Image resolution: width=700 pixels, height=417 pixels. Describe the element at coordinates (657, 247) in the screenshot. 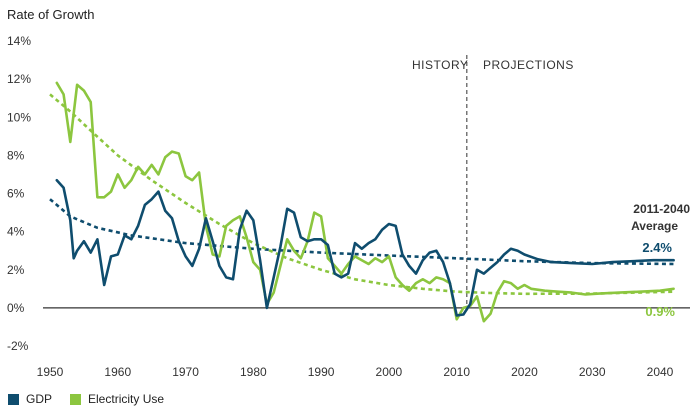

I see `gdp-average-value: 2.4%` at that location.